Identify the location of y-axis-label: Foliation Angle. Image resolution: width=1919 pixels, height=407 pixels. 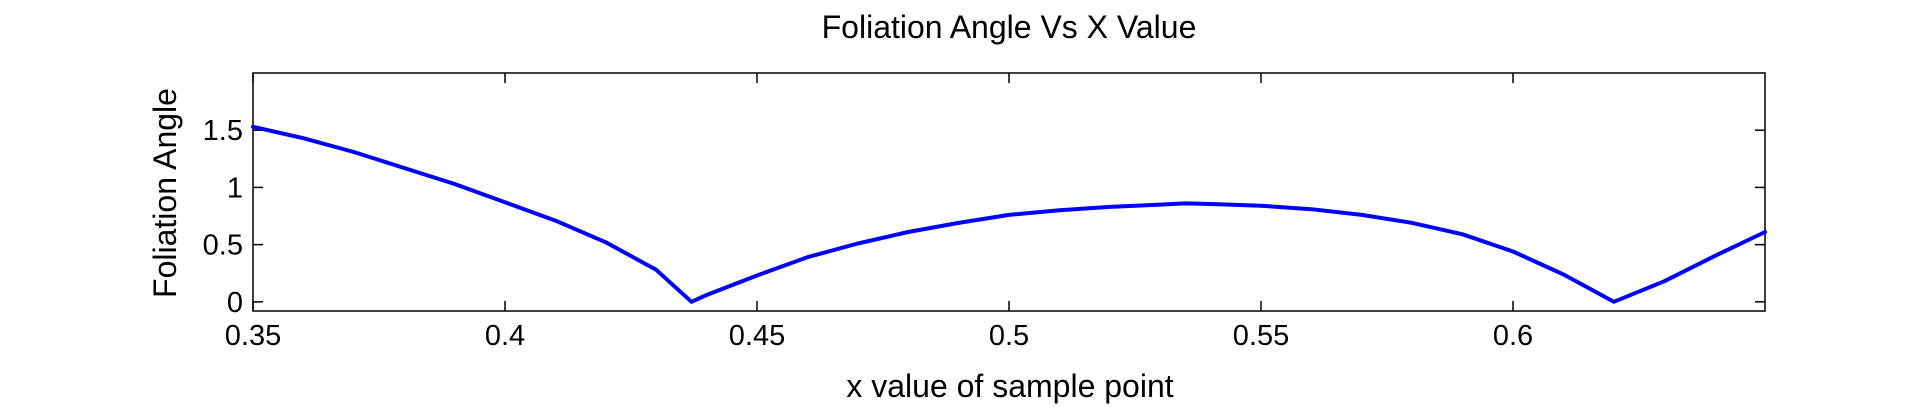
(165, 193).